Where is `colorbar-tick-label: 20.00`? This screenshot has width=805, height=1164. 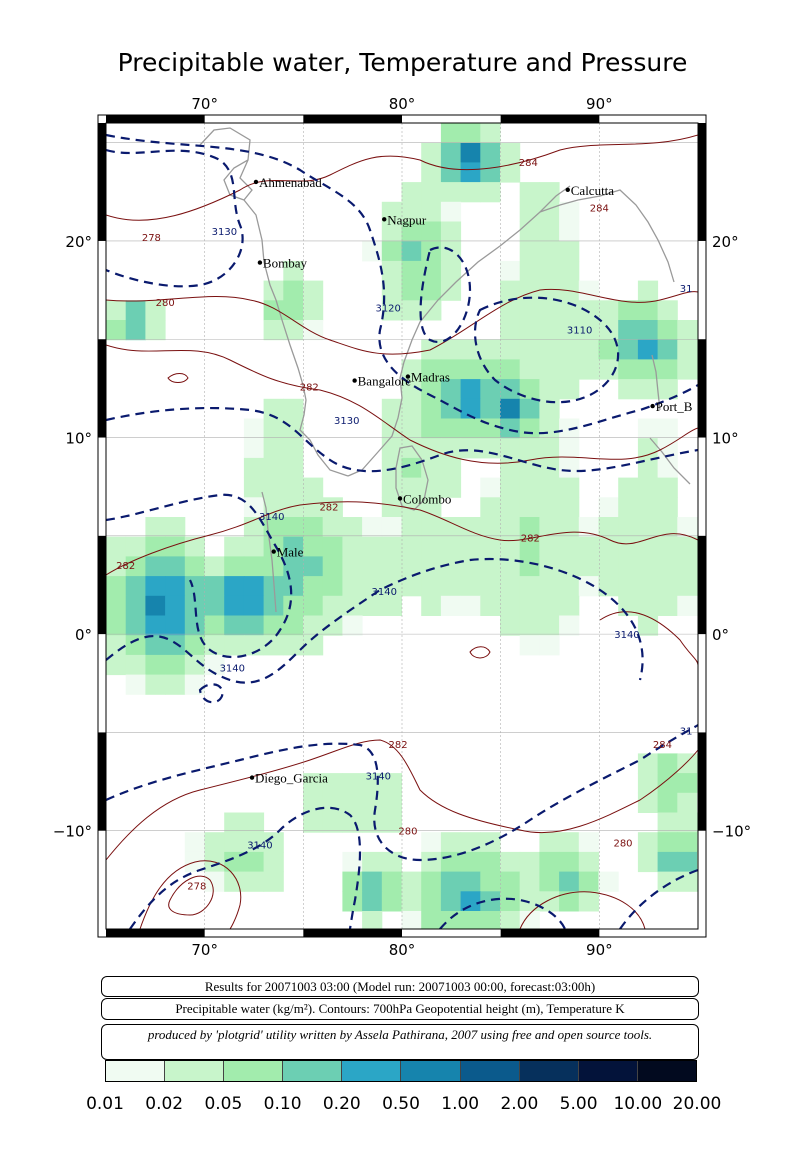
colorbar-tick-label: 20.00 is located at coordinates (697, 1104).